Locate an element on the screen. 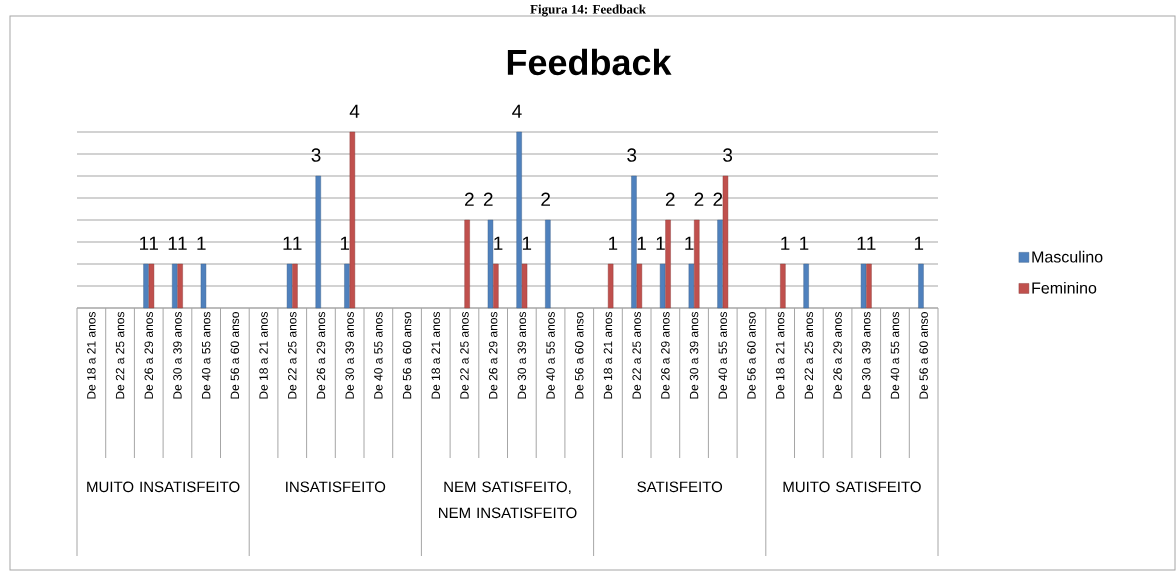  text: SATISFEITO is located at coordinates (680, 487).